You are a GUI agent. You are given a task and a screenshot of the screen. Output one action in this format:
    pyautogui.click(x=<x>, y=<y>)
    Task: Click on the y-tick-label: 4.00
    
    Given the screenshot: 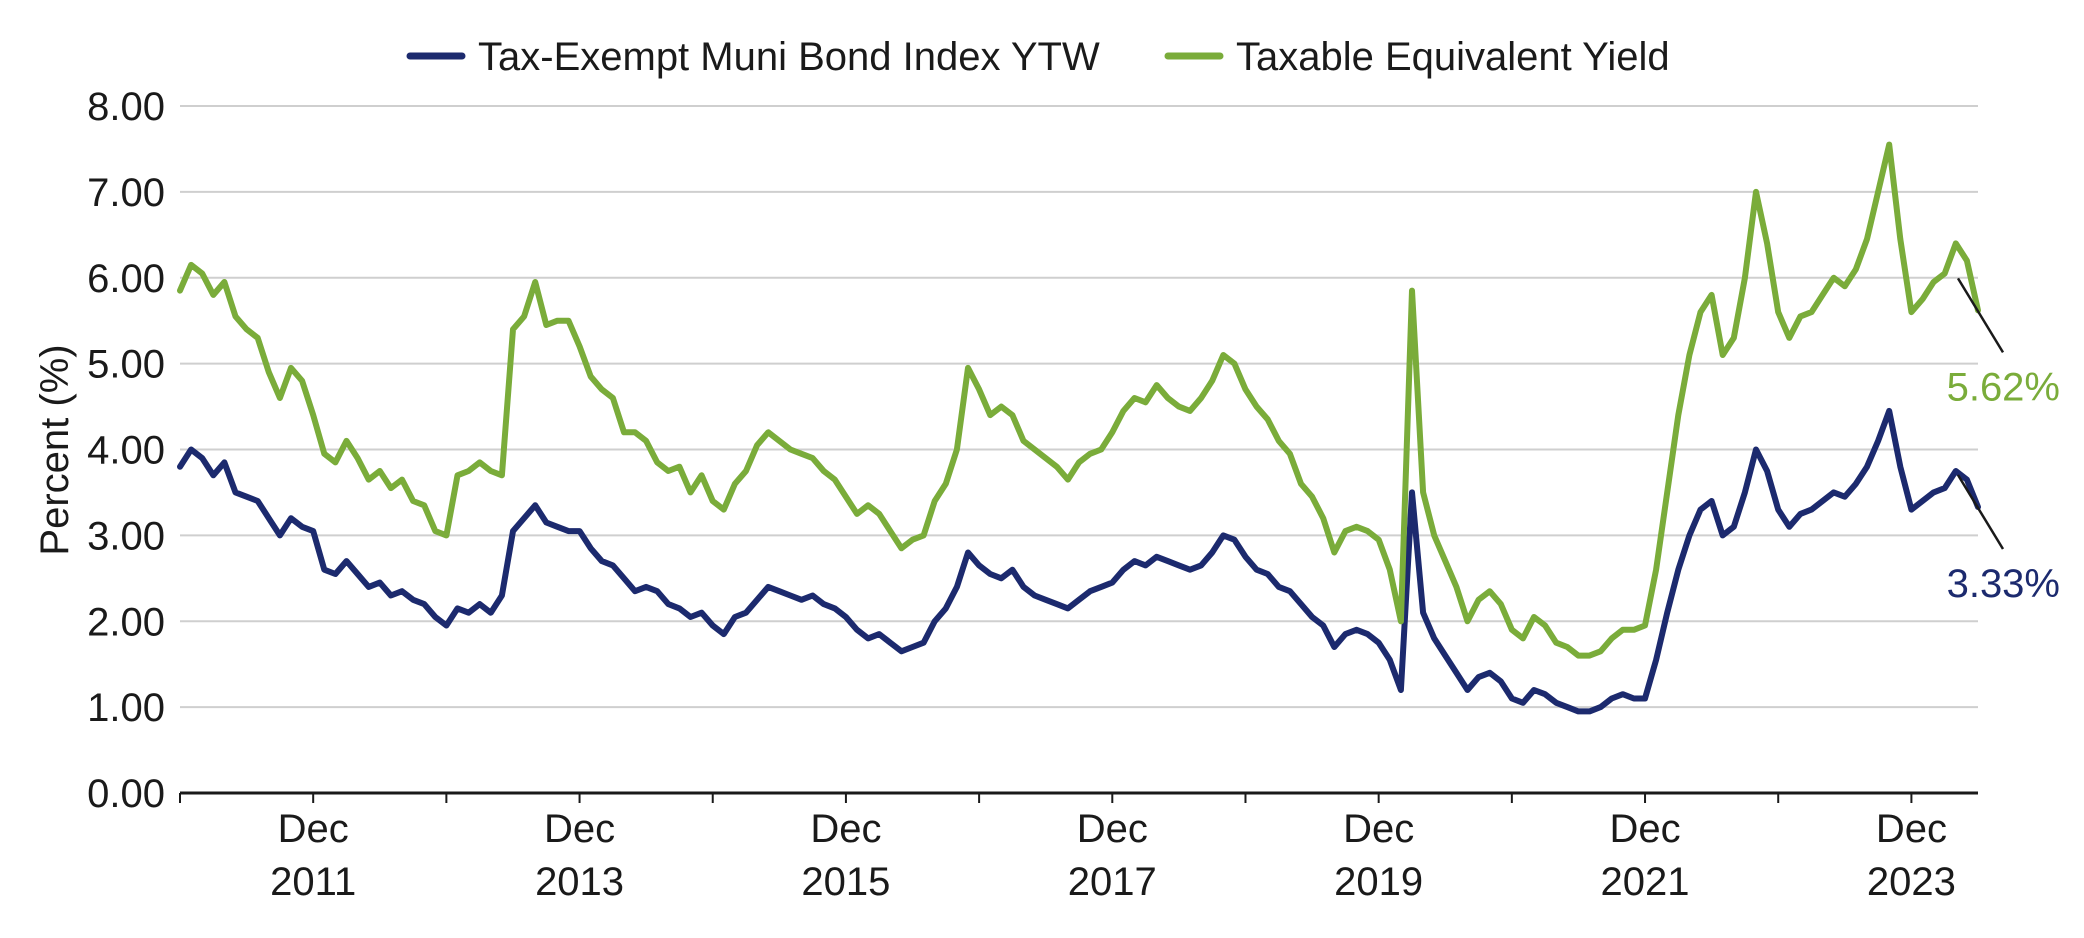 What is the action you would take?
    pyautogui.click(x=126, y=451)
    